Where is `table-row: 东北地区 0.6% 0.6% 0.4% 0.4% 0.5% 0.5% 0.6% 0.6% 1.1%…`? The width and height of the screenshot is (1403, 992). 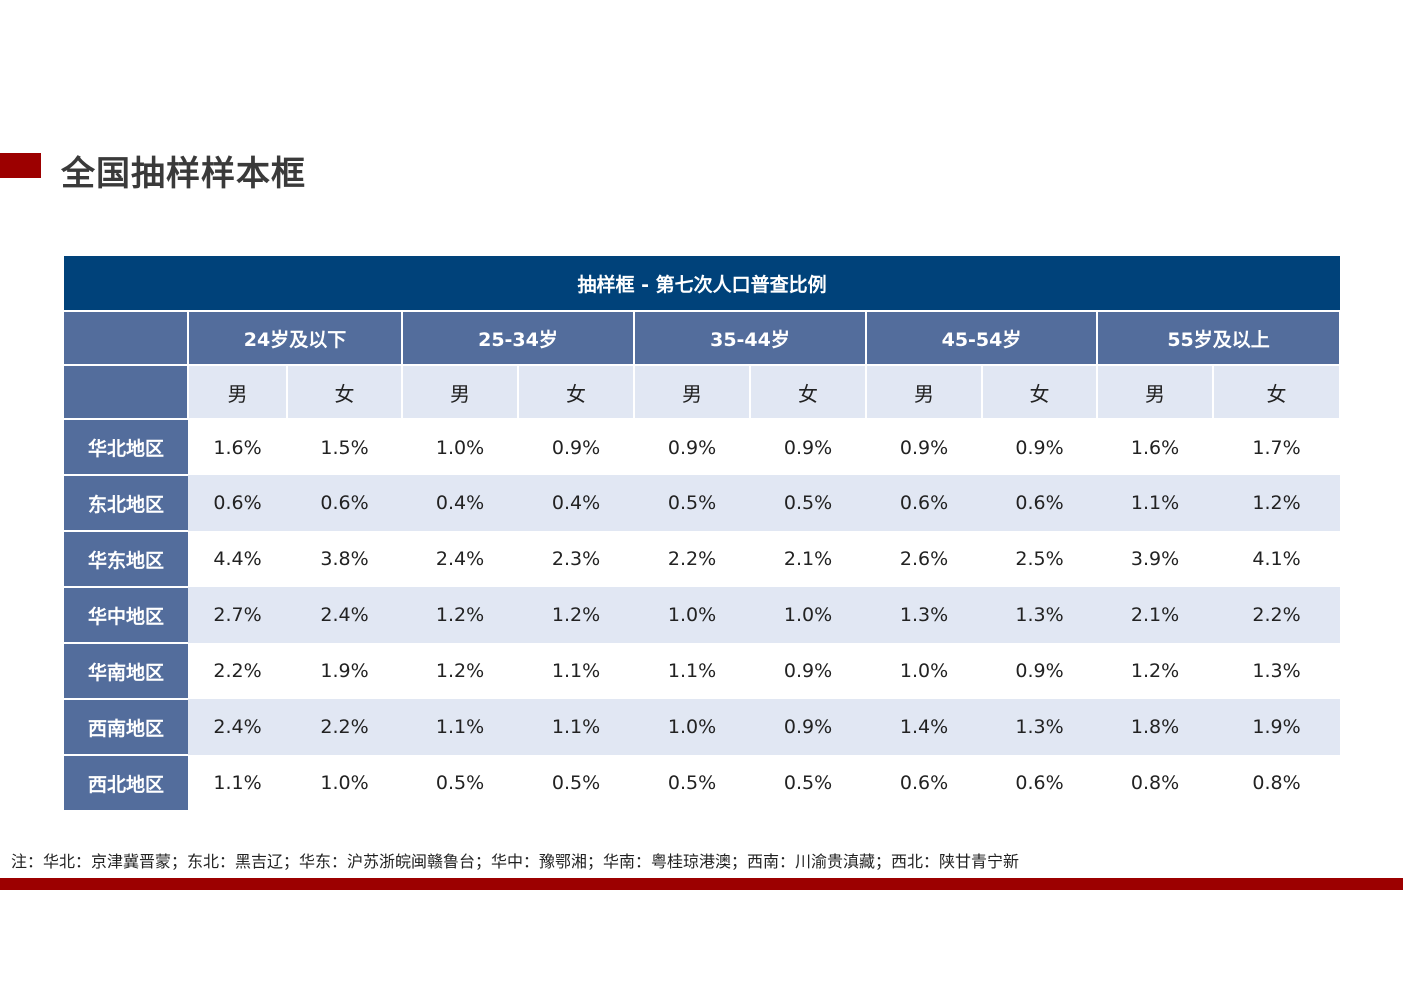
table-row: 东北地区 0.6% 0.6% 0.4% 0.4% 0.5% 0.5% 0.6% 0.6% 1.1%… is located at coordinates (702, 503).